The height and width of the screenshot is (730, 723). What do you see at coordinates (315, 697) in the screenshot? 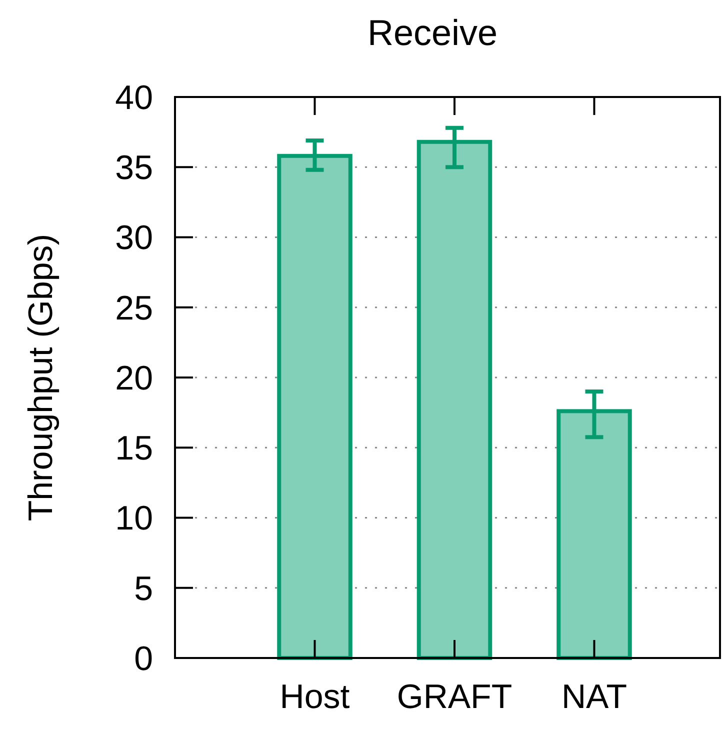
I see `x-tick-label: Host` at bounding box center [315, 697].